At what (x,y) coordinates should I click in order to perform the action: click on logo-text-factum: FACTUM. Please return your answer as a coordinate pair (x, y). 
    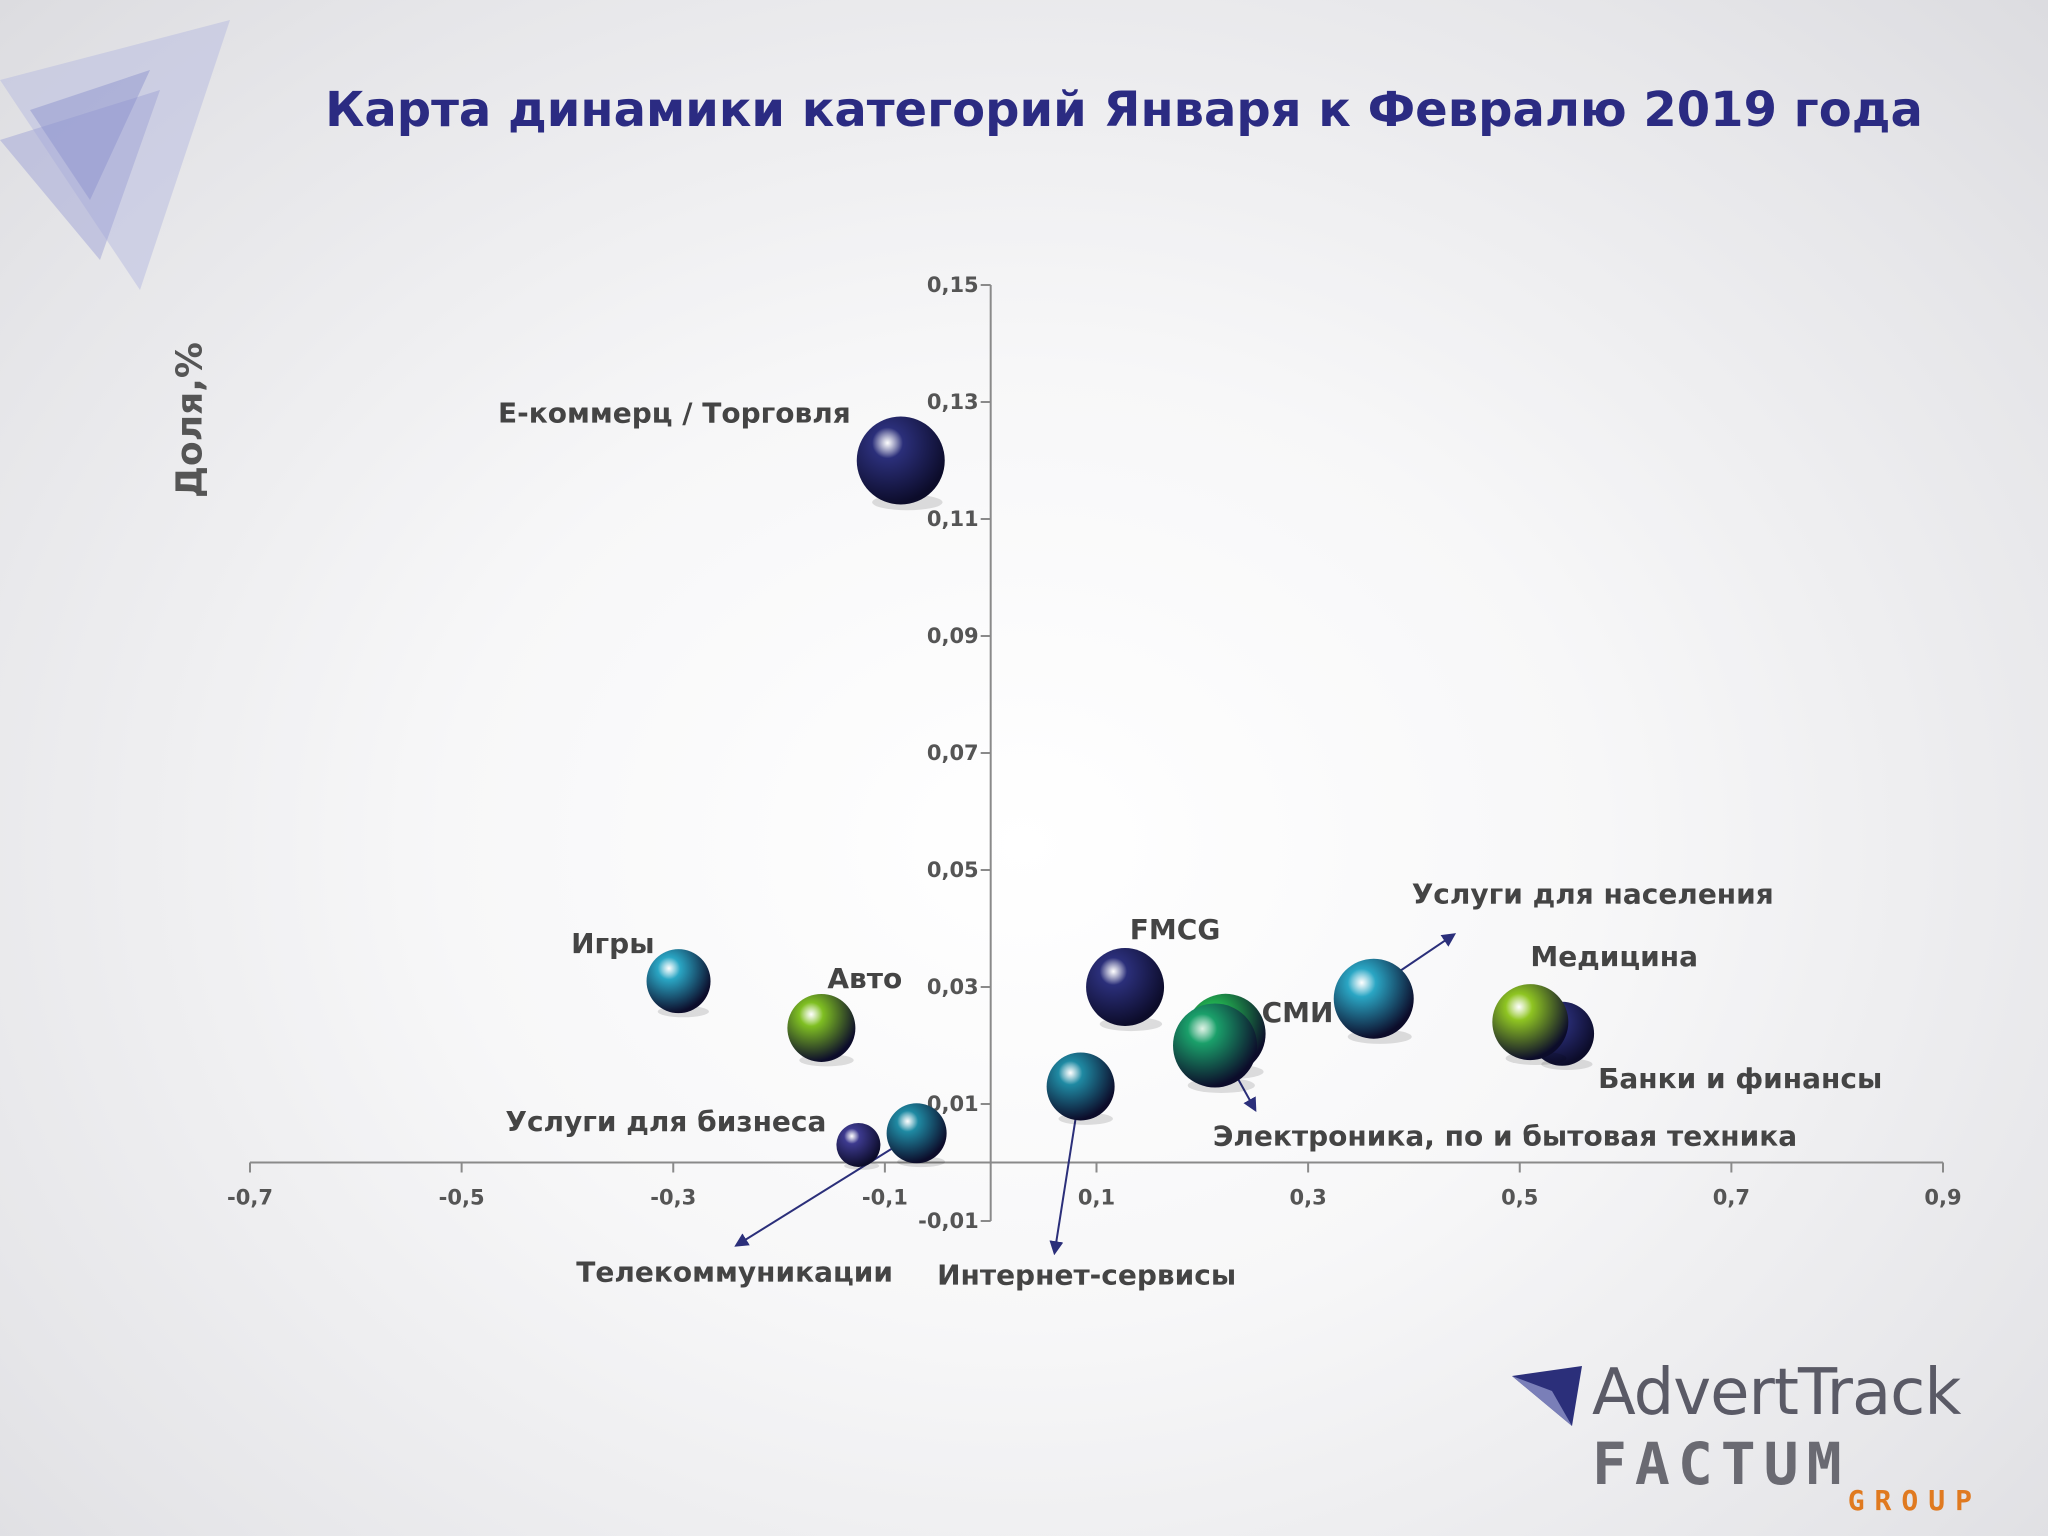
    Looking at the image, I should click on (1721, 1464).